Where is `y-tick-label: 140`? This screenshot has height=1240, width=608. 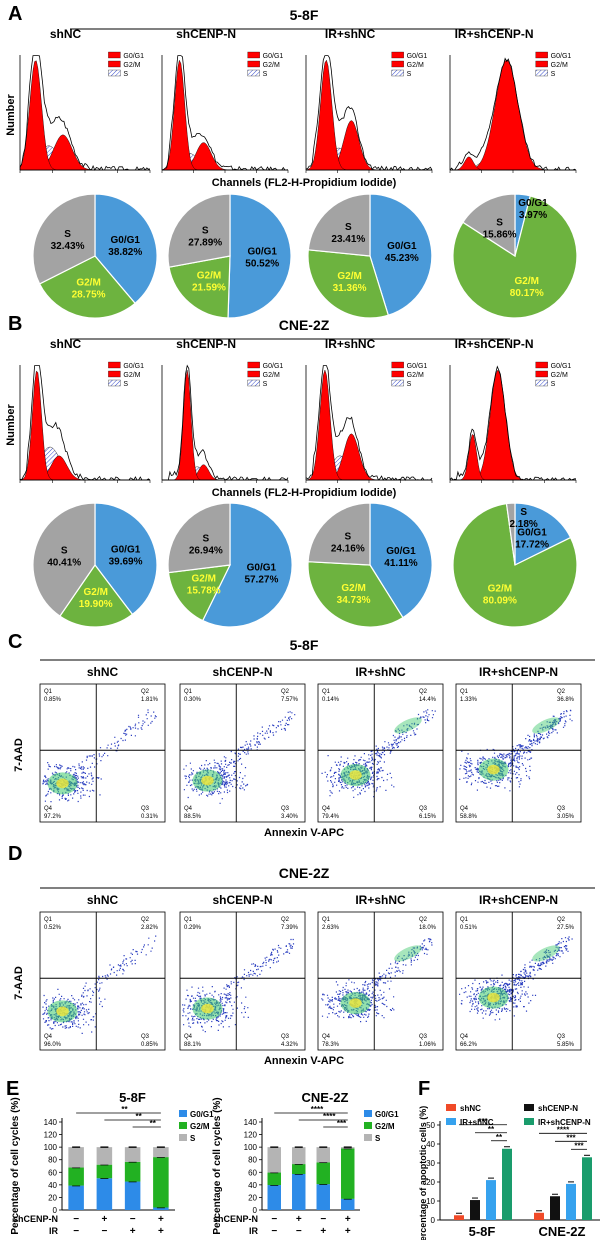
y-tick-label: 140 is located at coordinates (251, 1122).